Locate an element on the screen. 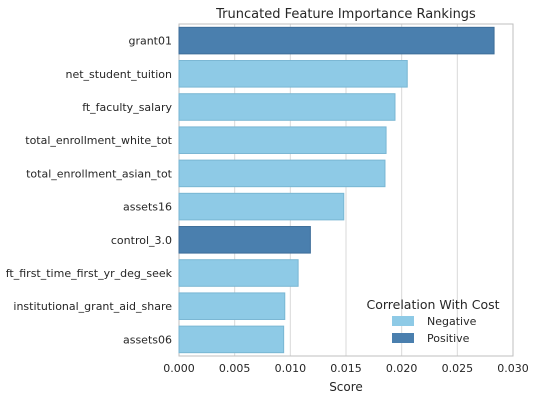 The height and width of the screenshot is (400, 534). x-axis-label: Score is located at coordinates (346, 387).